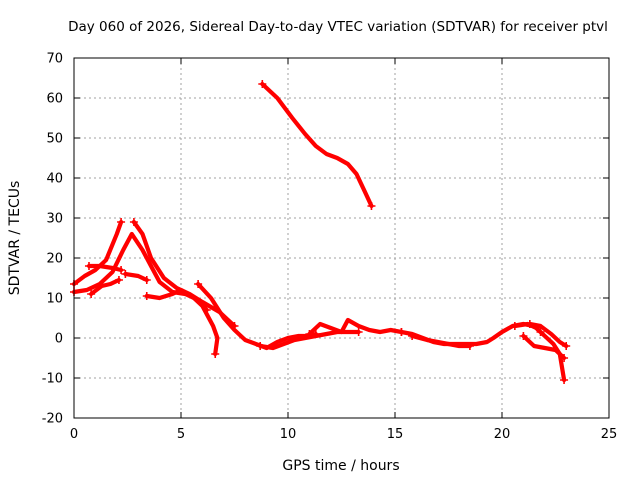 This screenshot has height=480, width=640. What do you see at coordinates (15, 238) in the screenshot?
I see `y-axis-label: SDTVAR / TECUs` at bounding box center [15, 238].